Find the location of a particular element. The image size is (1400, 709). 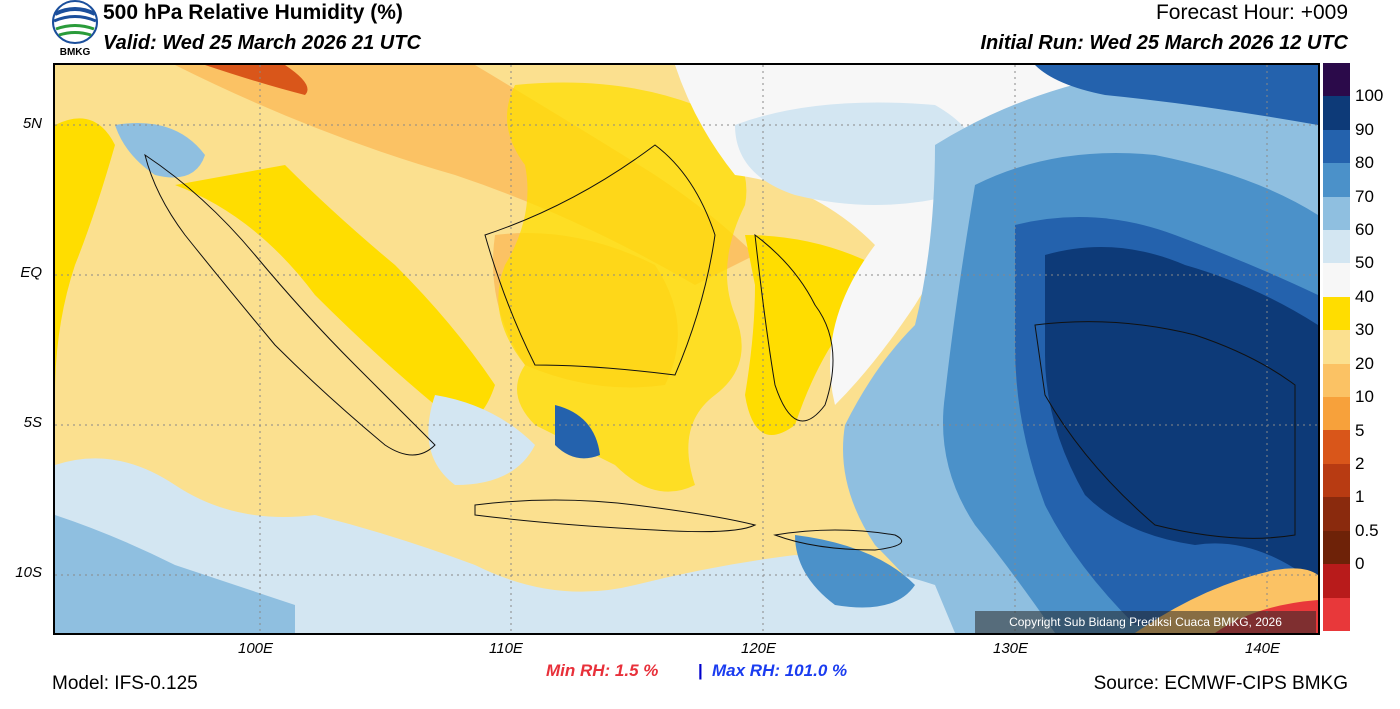

valid-time: Valid: Wed 25 March 2026 21 UTC is located at coordinates (262, 43).